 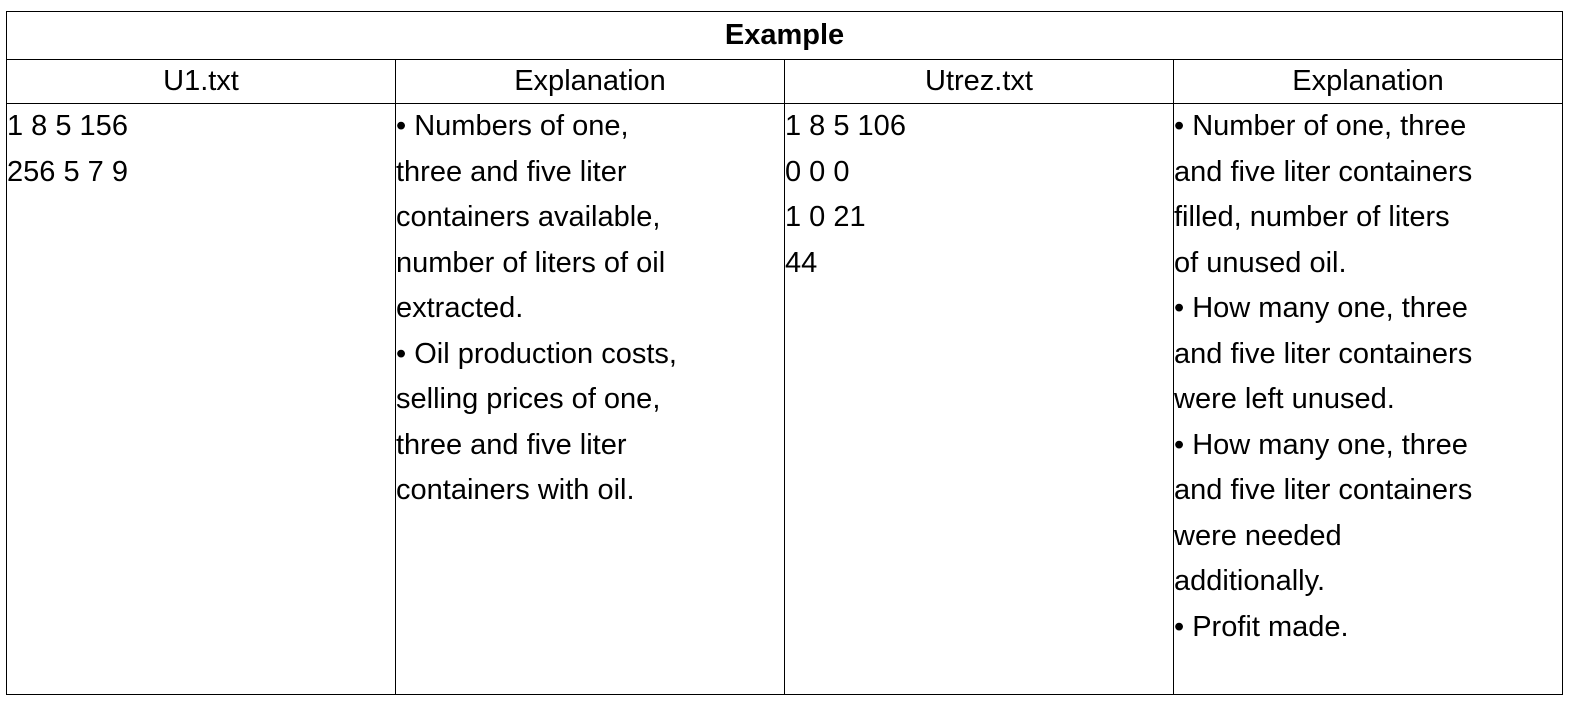 I want to click on output-line: 1 0 21, so click(x=825, y=217).